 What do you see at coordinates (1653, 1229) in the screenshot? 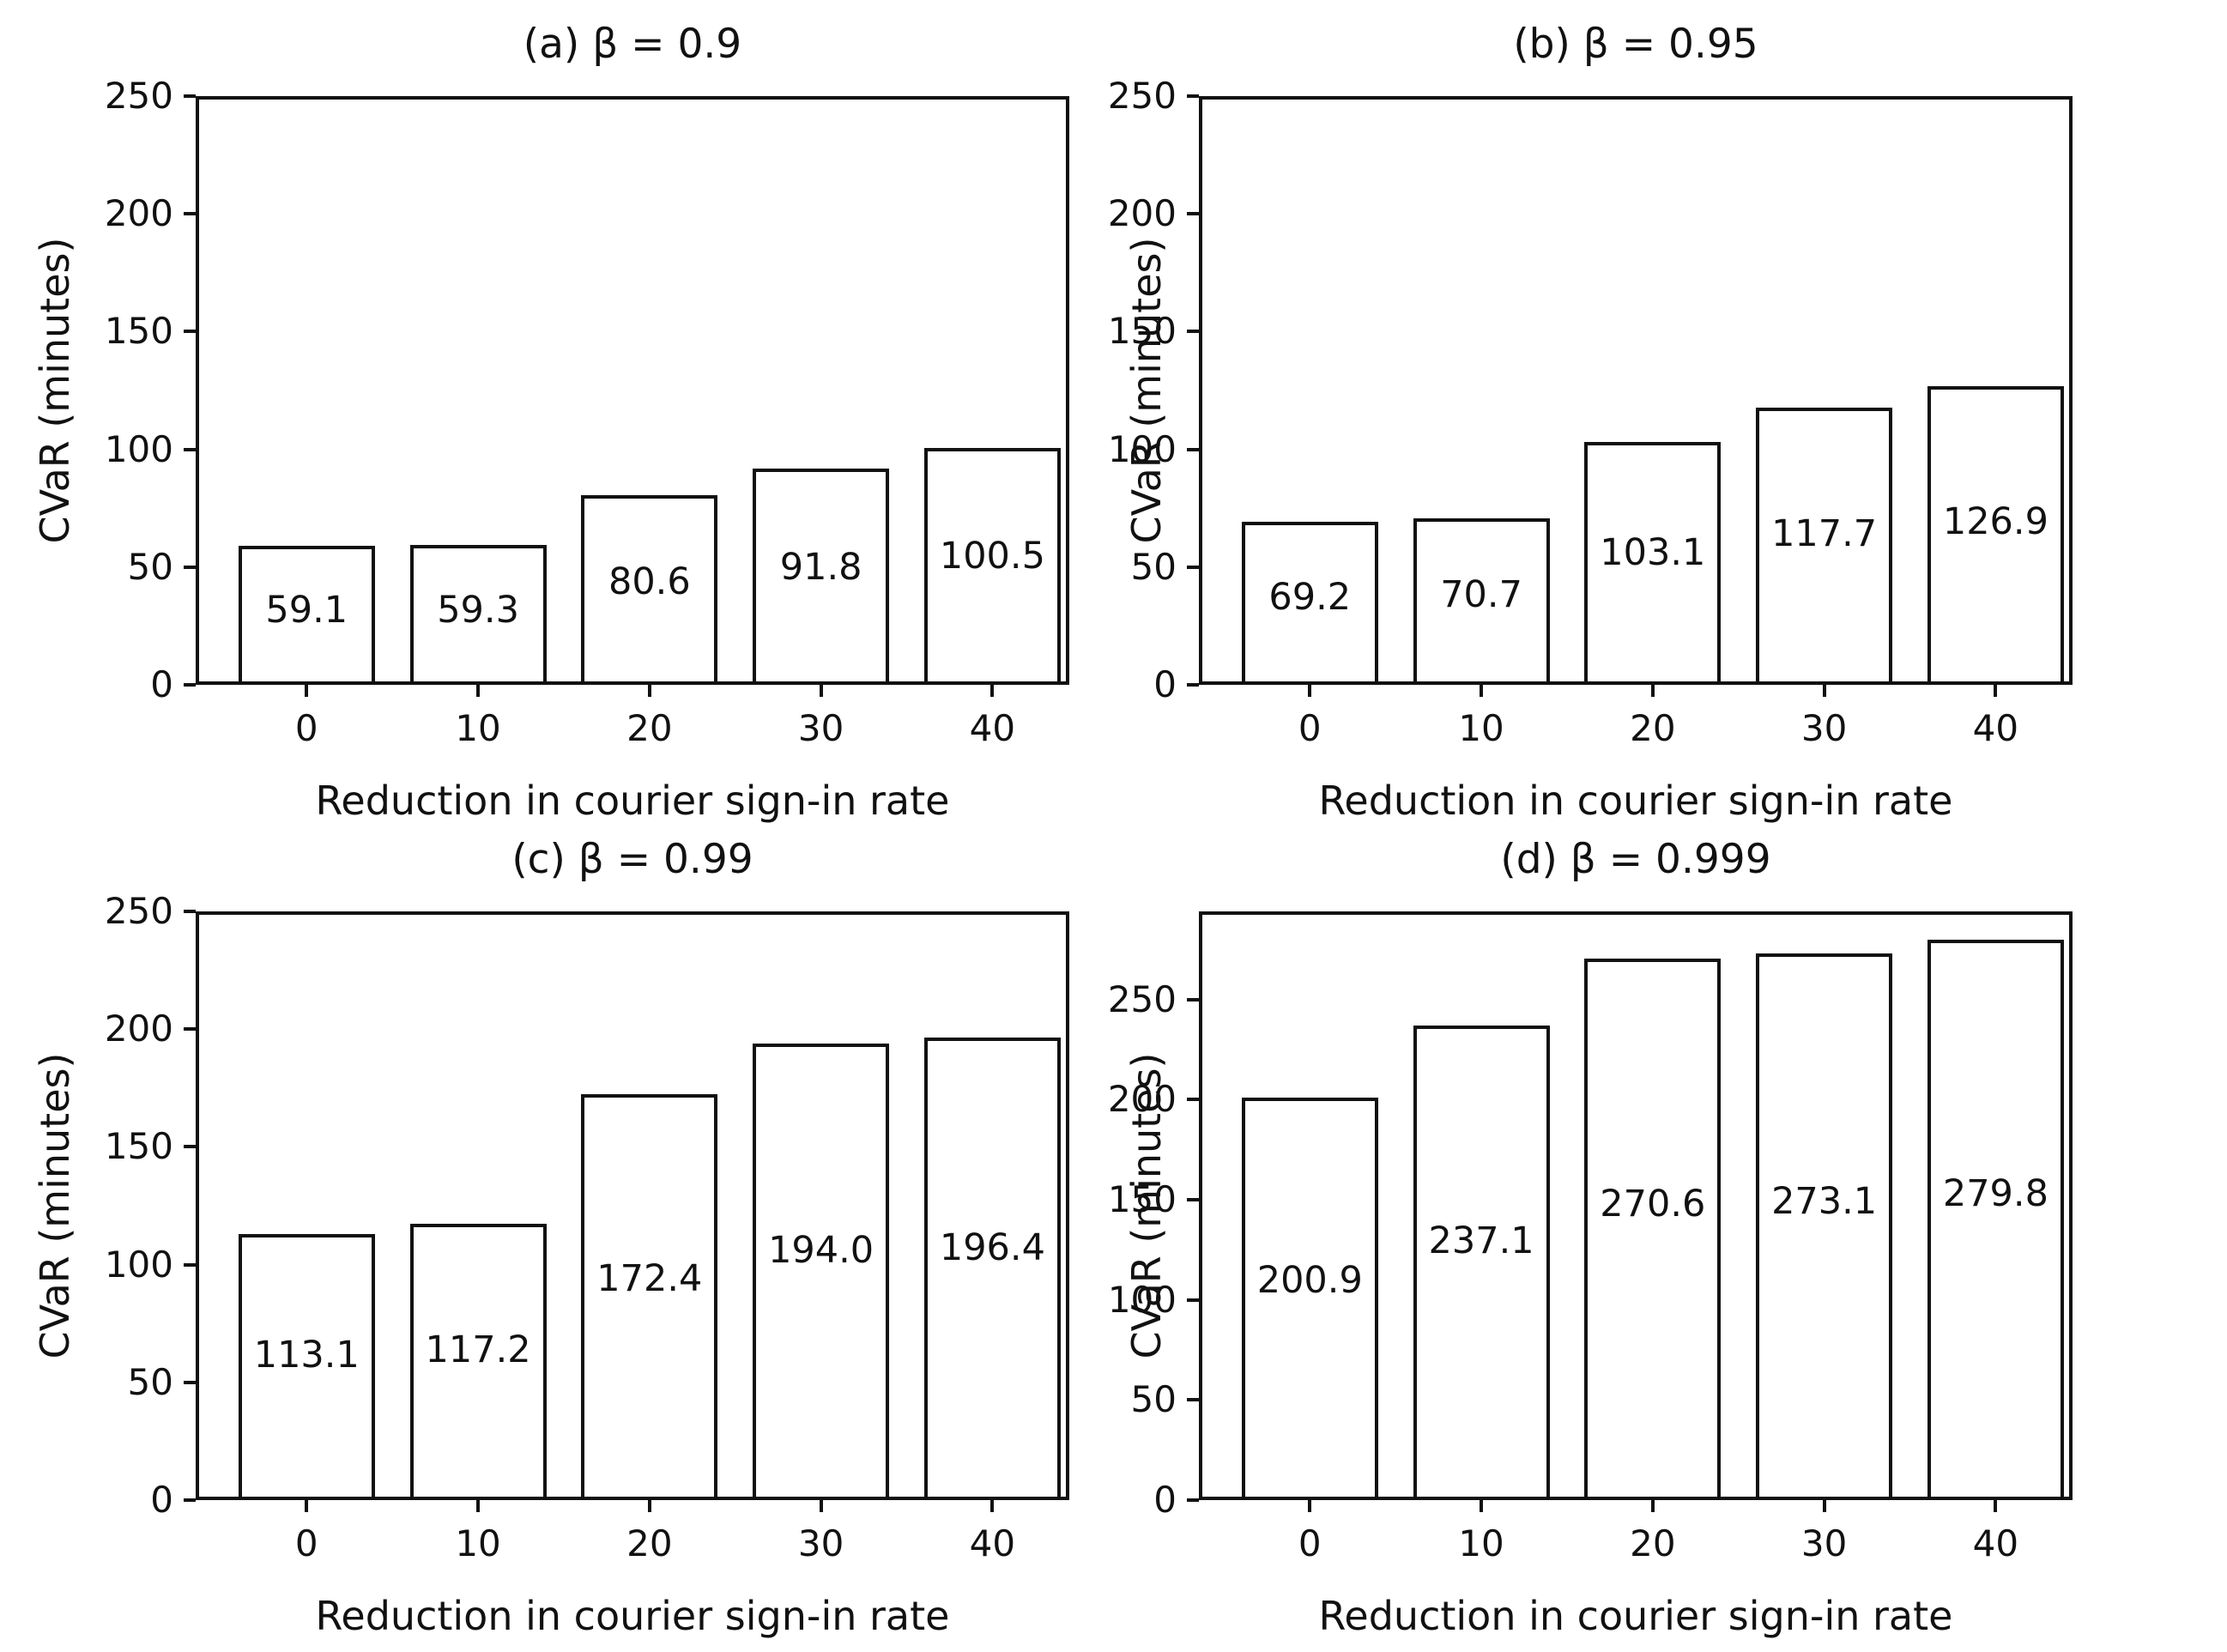
I see `bar-d-20: 270.6` at bounding box center [1653, 1229].